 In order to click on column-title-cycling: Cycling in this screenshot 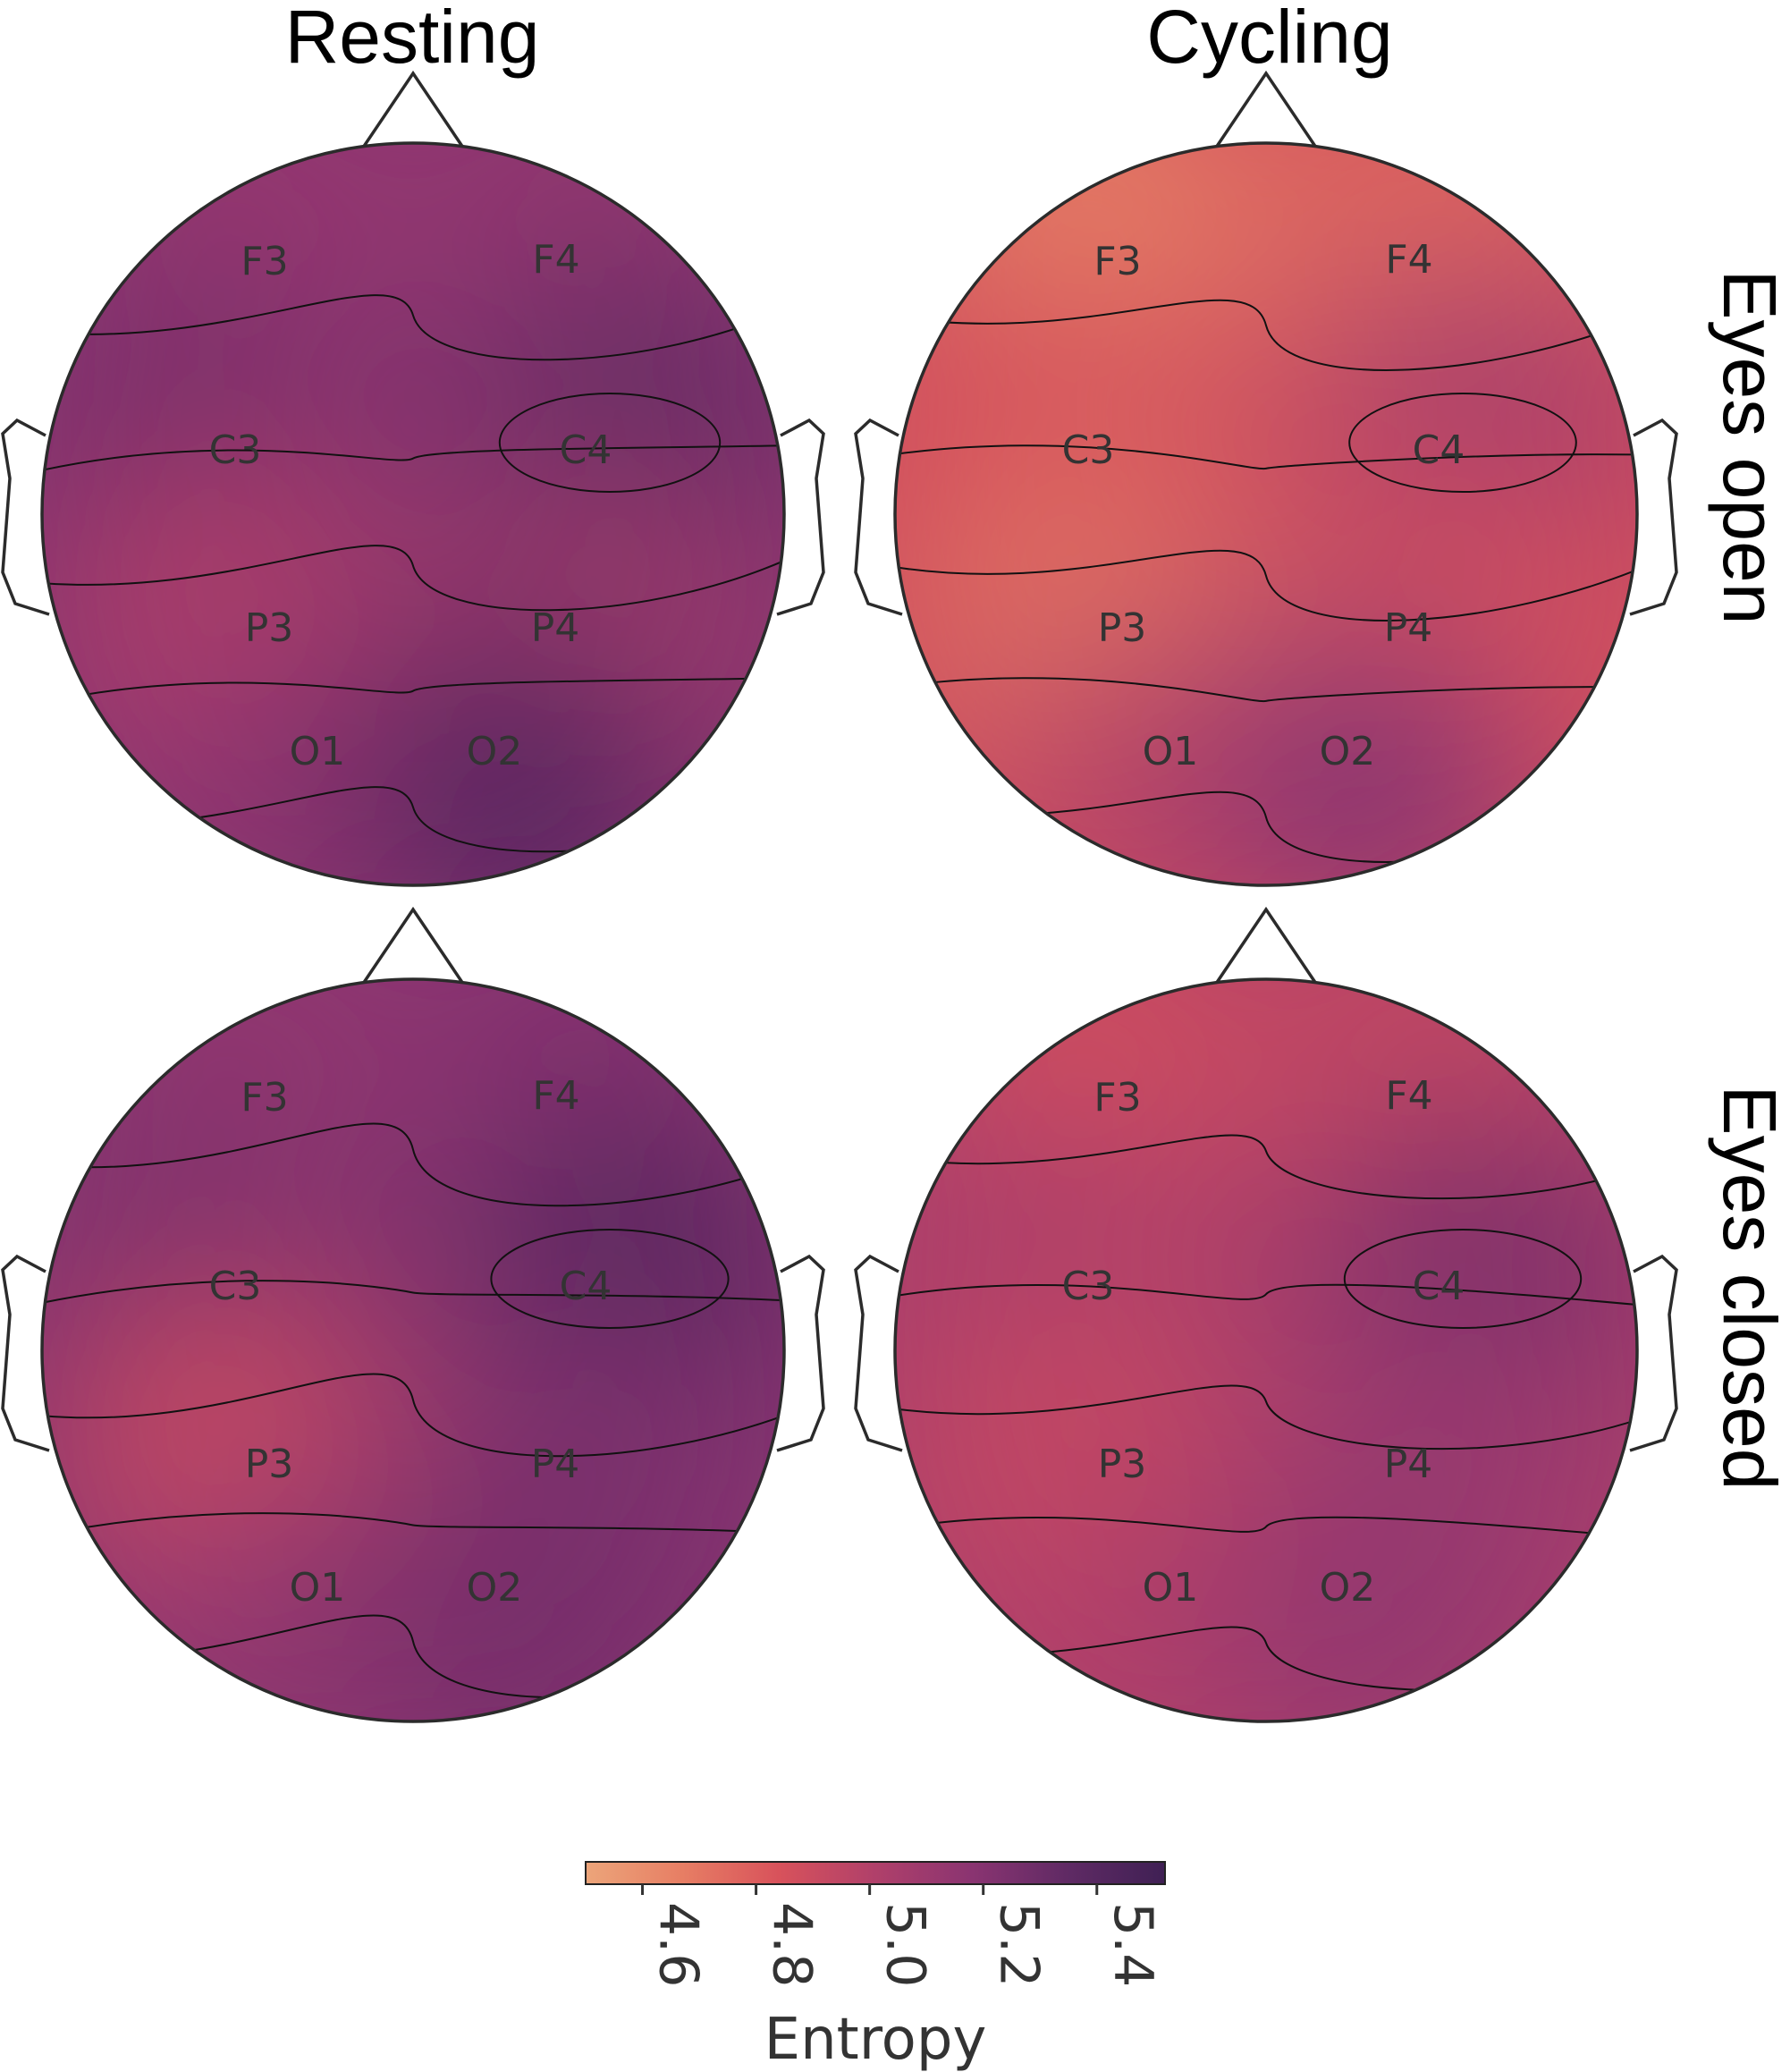, I will do `click(1269, 39)`.